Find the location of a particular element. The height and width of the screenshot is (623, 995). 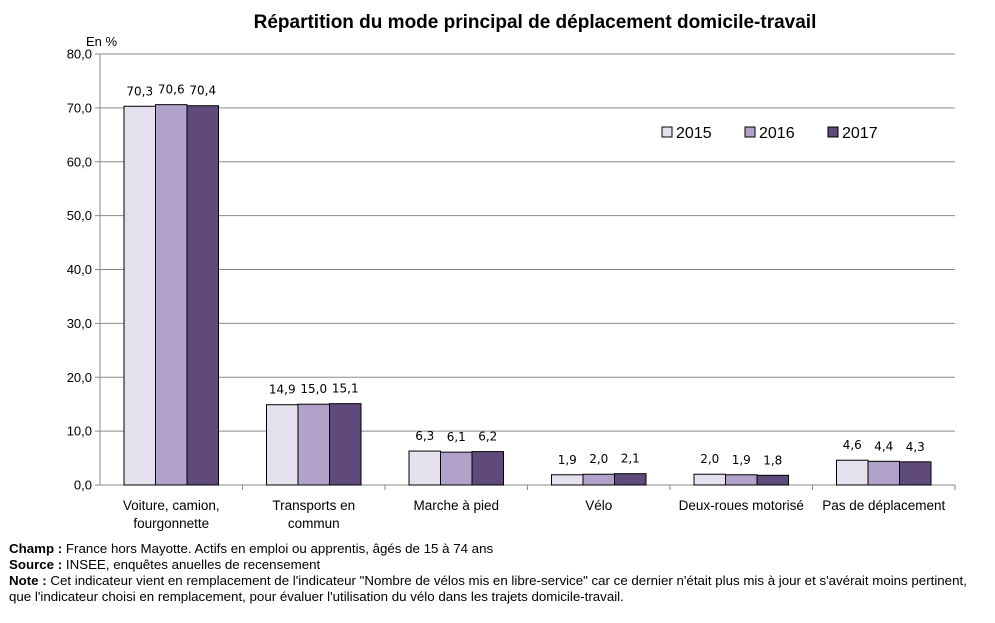

y-tick-label: 20,0 is located at coordinates (79, 377).